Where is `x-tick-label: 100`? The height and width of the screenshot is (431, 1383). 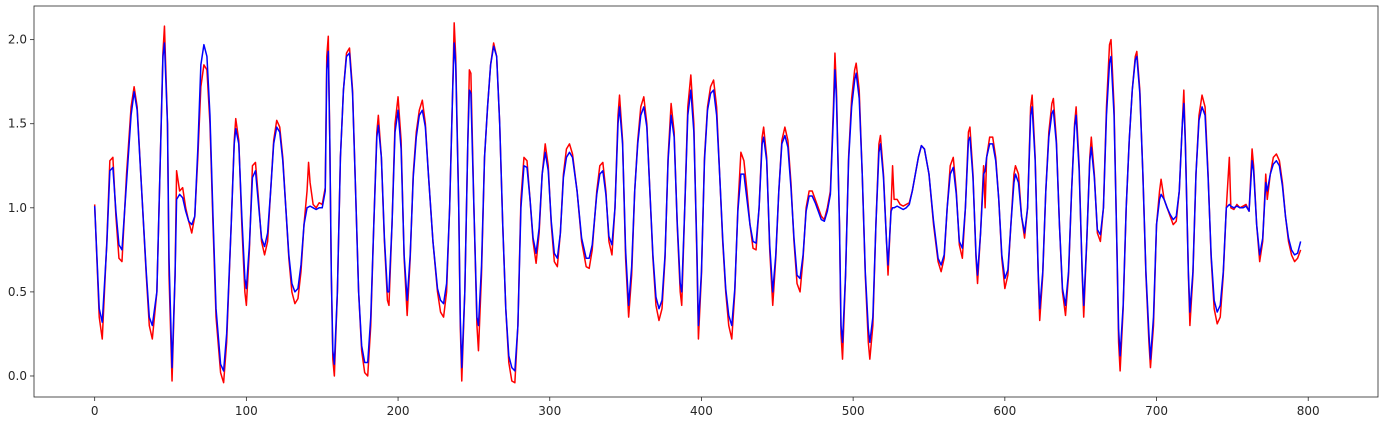 x-tick-label: 100 is located at coordinates (246, 411).